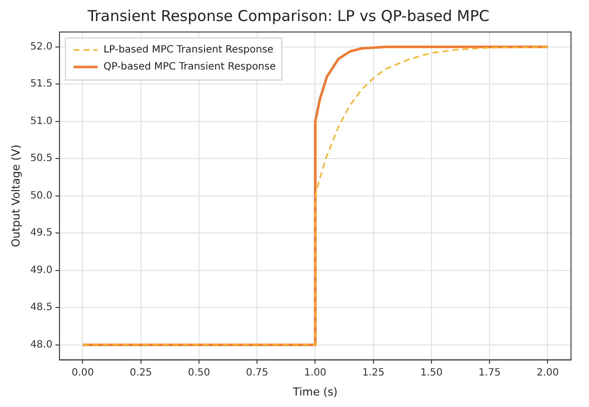 Image resolution: width=589 pixels, height=407 pixels. I want to click on y-tick-label: 48.5, so click(41, 308).